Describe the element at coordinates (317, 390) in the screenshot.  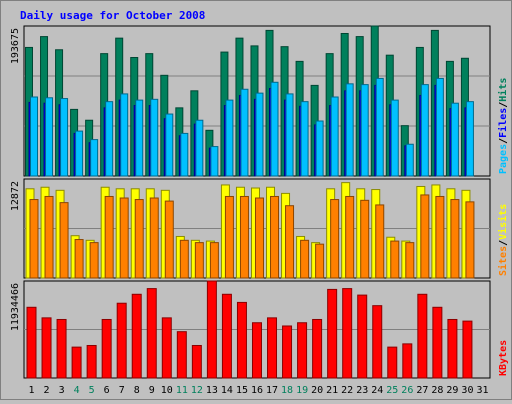
I see `x-tick-label: 20` at that location.